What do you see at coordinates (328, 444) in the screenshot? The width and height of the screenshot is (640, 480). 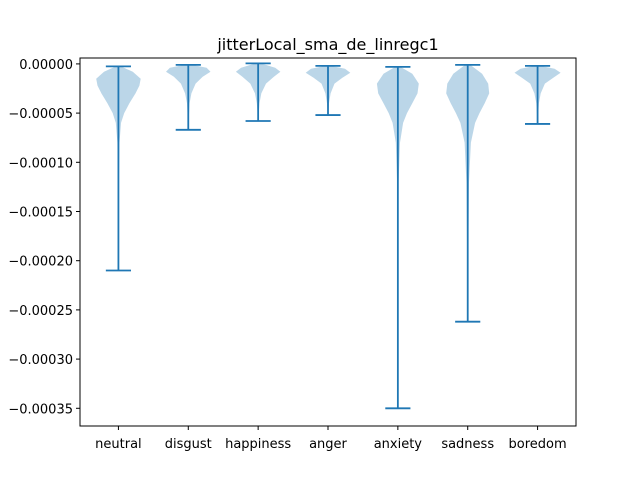 I see `x-tick-label-anger: anger` at bounding box center [328, 444].